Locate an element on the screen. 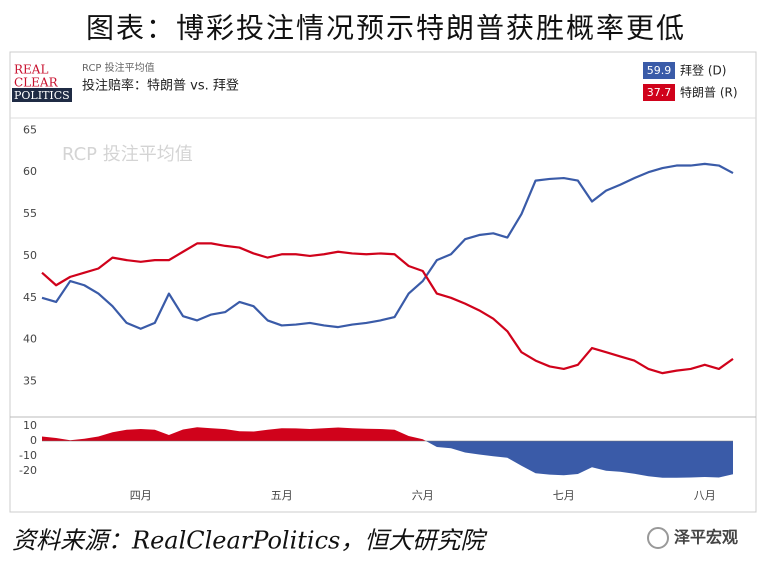  logo-text: POLITICS is located at coordinates (42, 95).